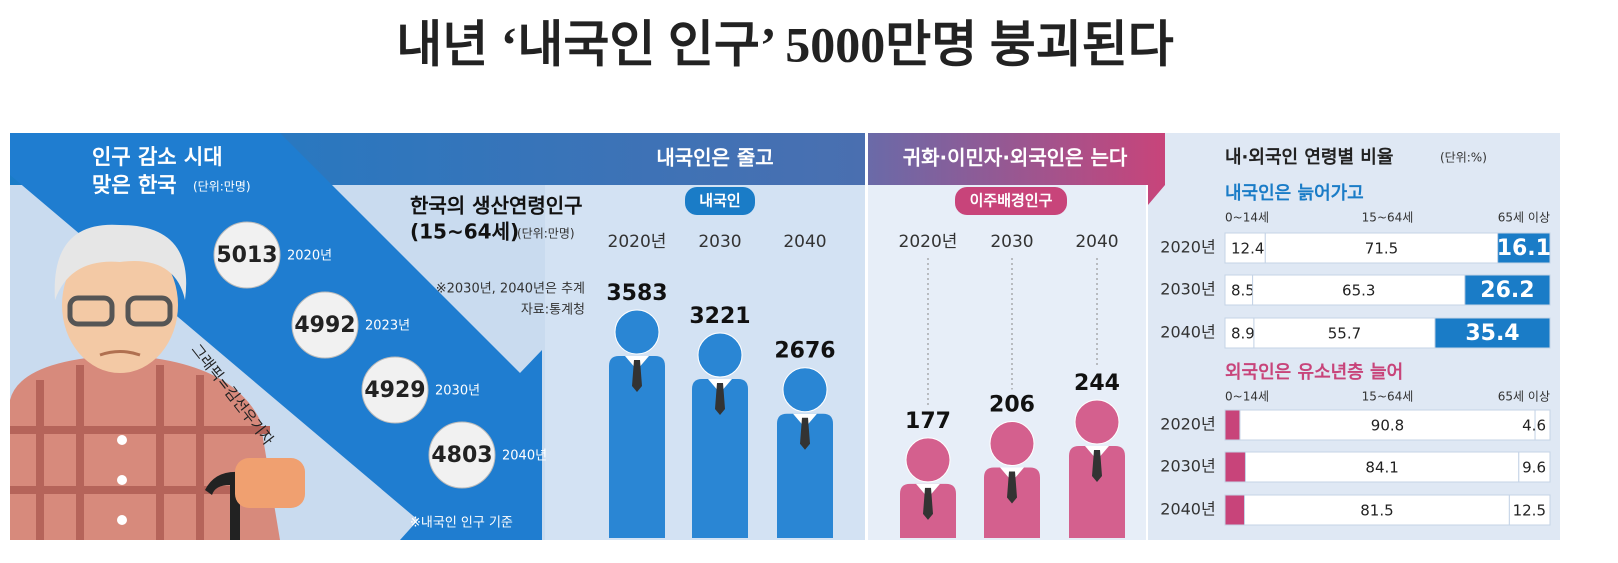  Describe the element at coordinates (496, 206) in the screenshot. I see `chart-title: 한국의 생산연령인구` at that location.